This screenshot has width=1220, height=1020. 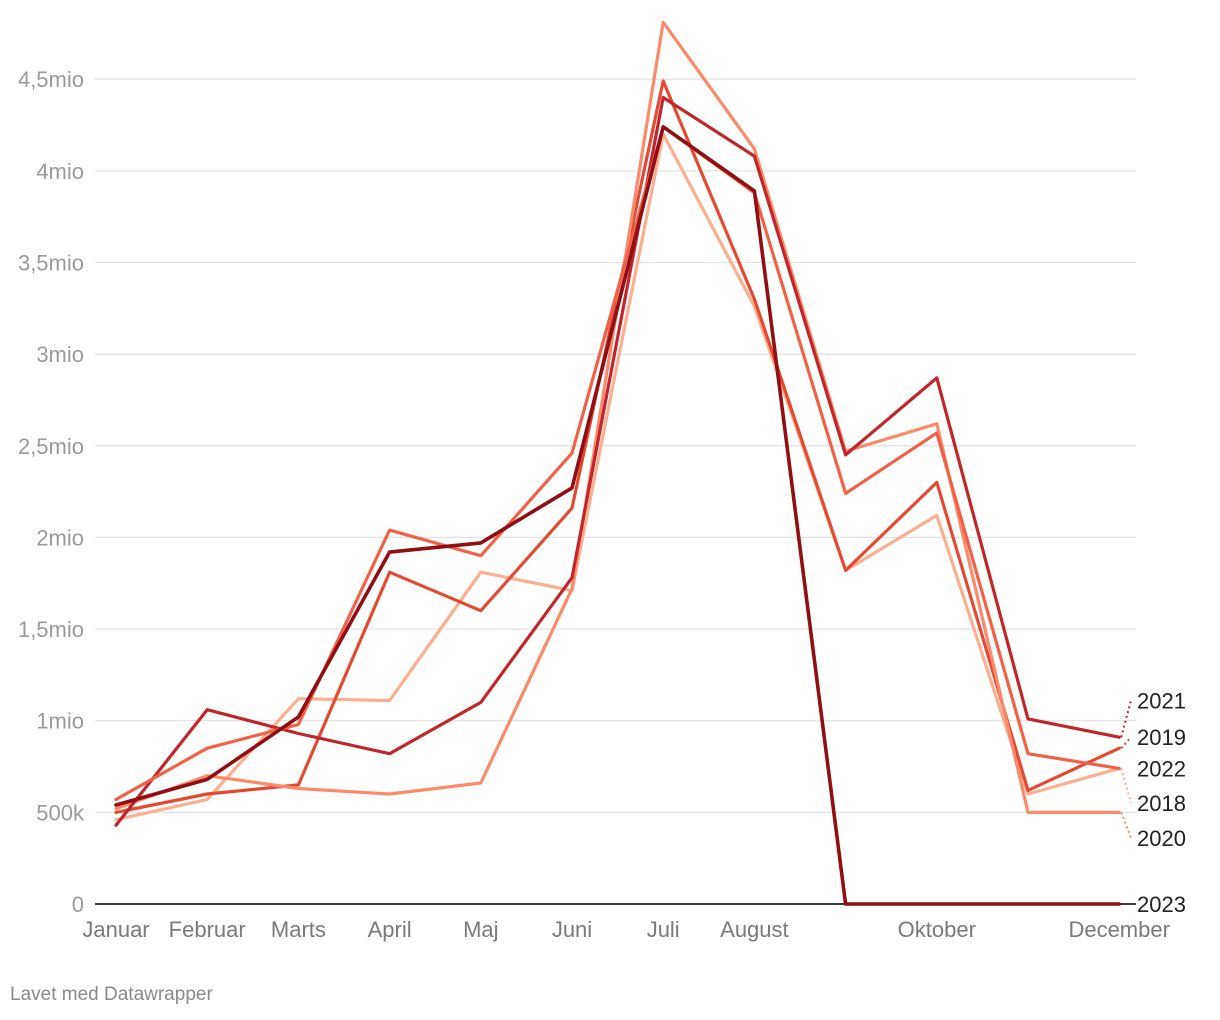 What do you see at coordinates (60, 721) in the screenshot?
I see `y-tick-label: 1mio` at bounding box center [60, 721].